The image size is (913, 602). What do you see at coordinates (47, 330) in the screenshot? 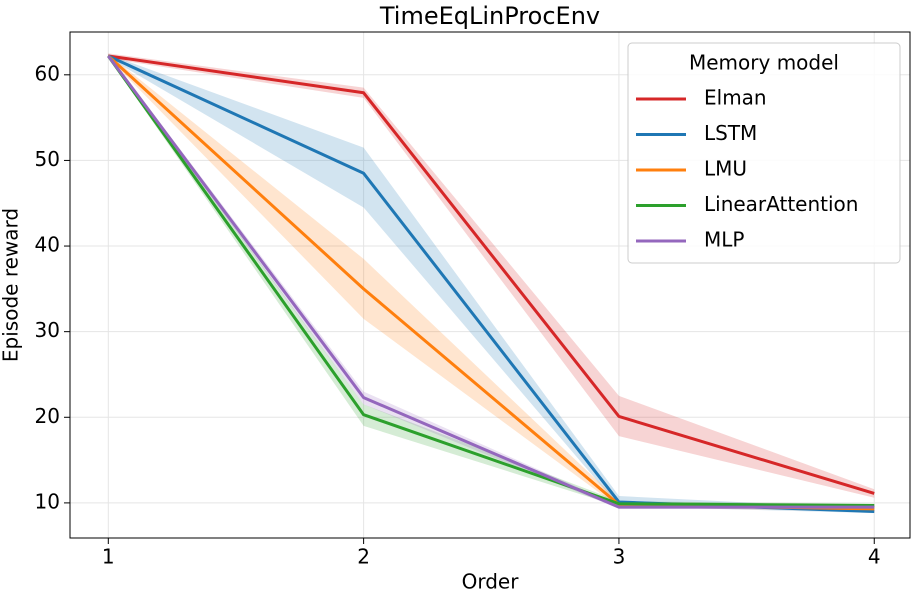
I see `y-tick-label: 30` at bounding box center [47, 330].